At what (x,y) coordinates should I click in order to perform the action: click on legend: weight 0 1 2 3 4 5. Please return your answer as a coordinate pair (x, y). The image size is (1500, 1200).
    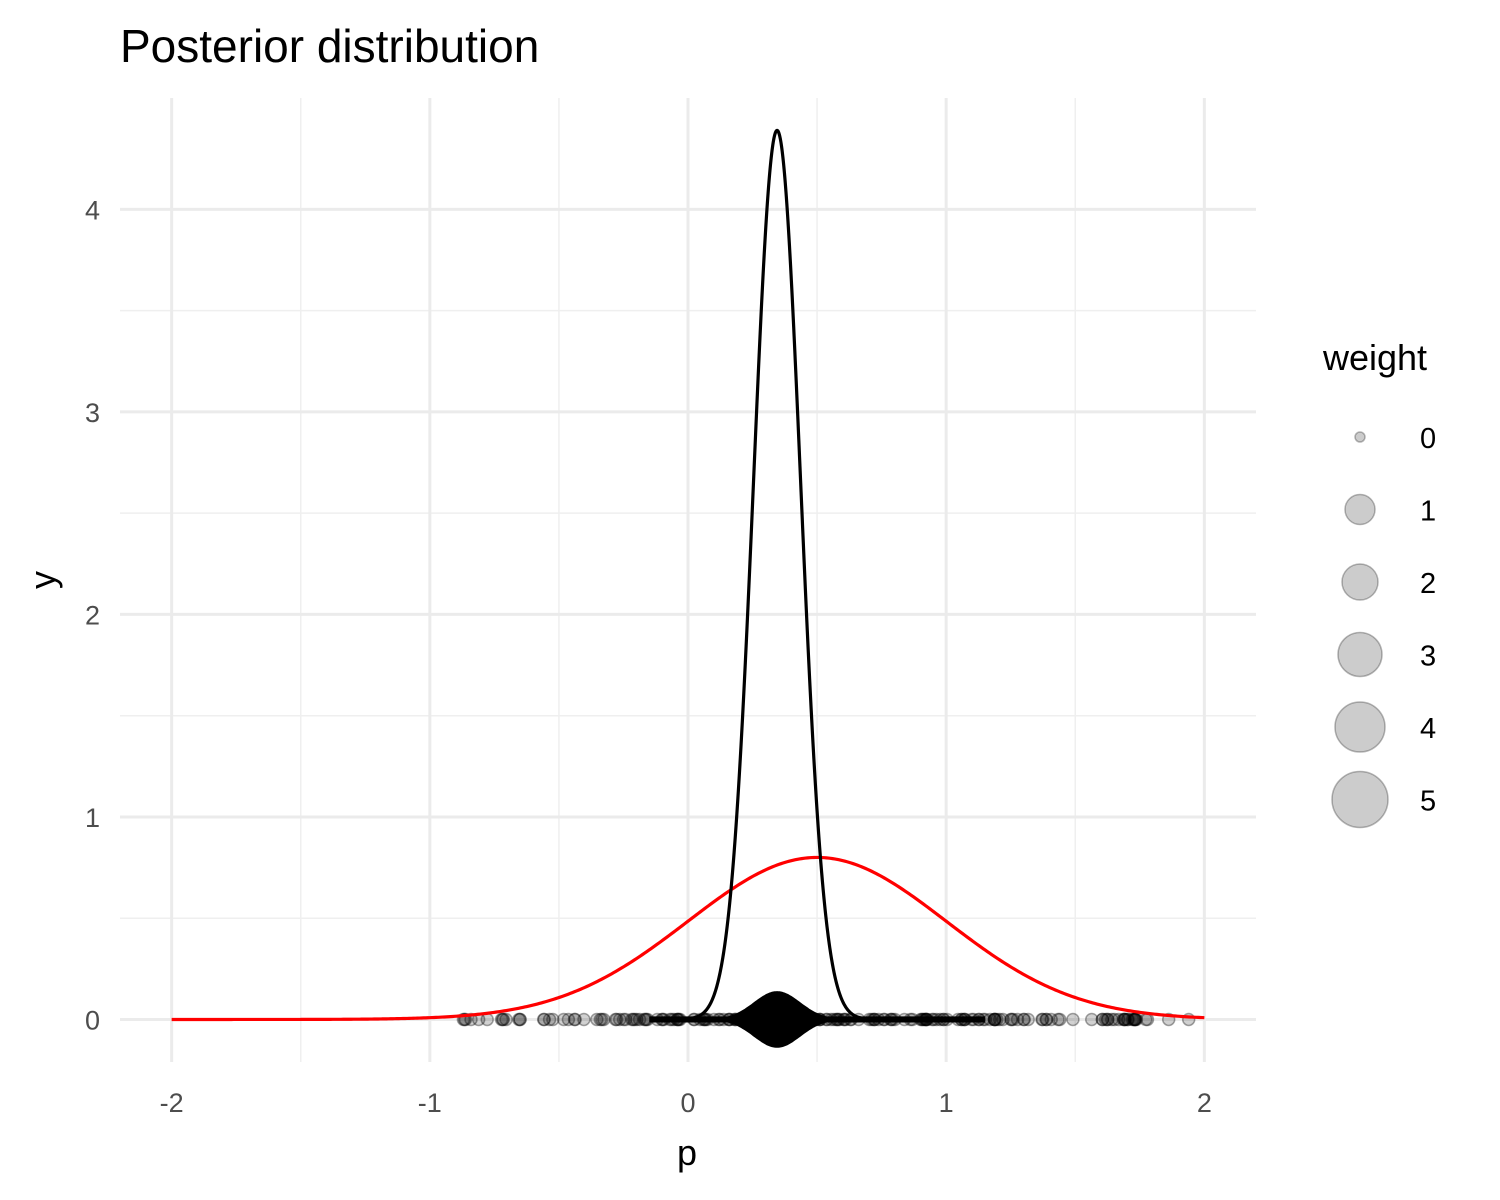
    Looking at the image, I should click on (1379, 583).